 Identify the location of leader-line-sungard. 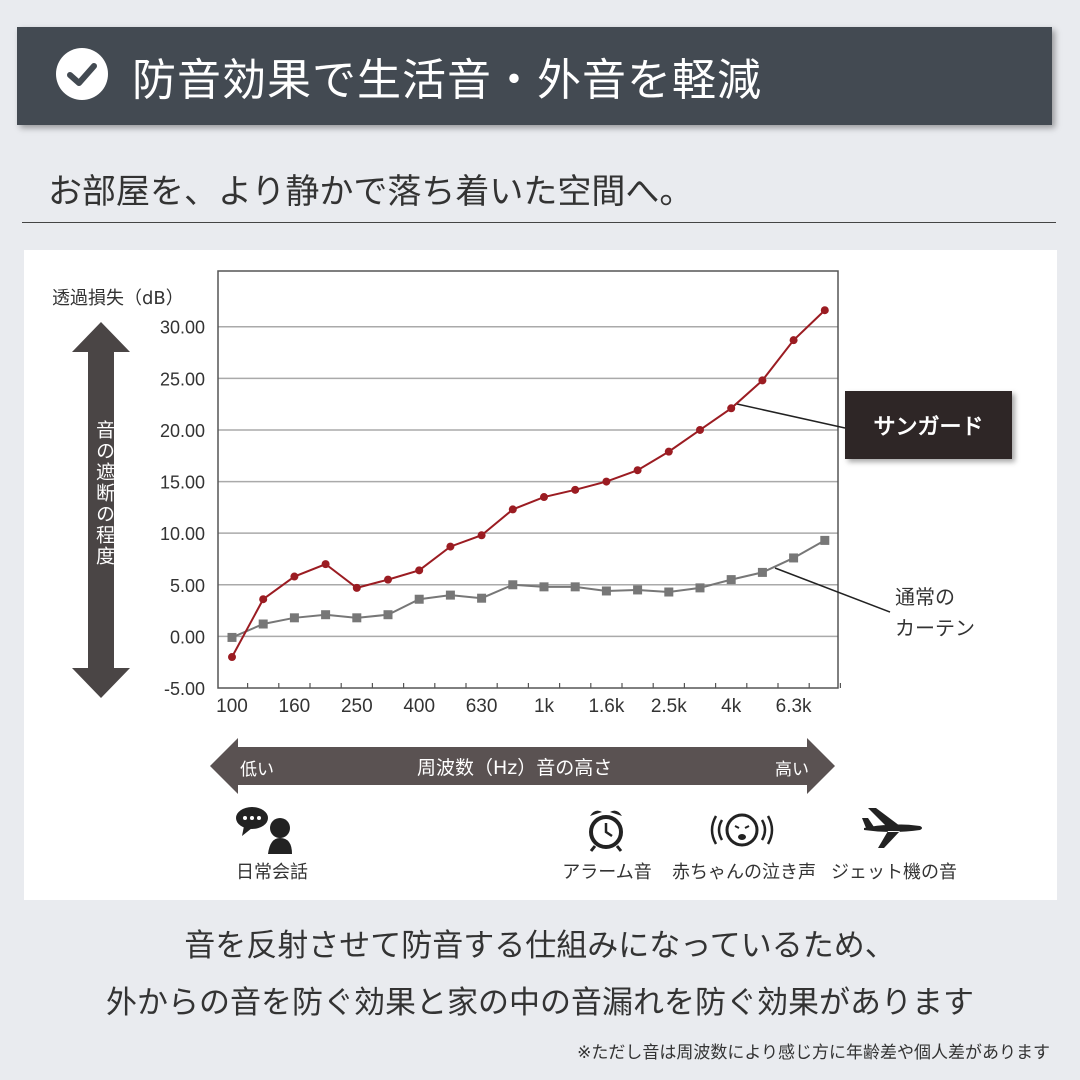
(791, 416).